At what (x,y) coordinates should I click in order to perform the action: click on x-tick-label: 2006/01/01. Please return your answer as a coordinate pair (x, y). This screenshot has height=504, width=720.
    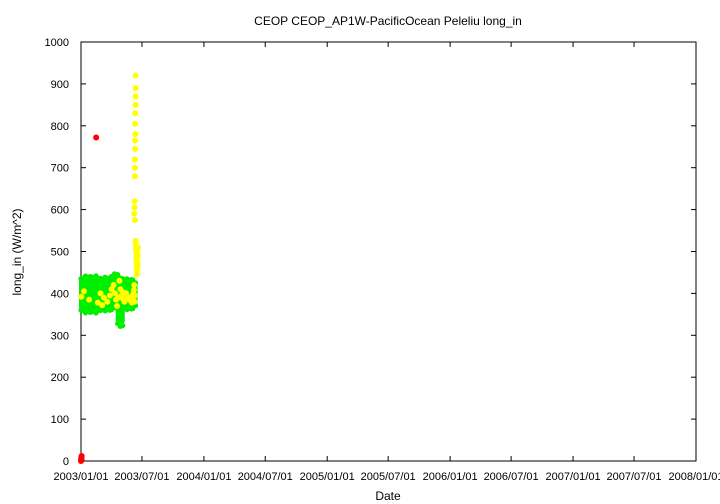
    Looking at the image, I should click on (450, 477).